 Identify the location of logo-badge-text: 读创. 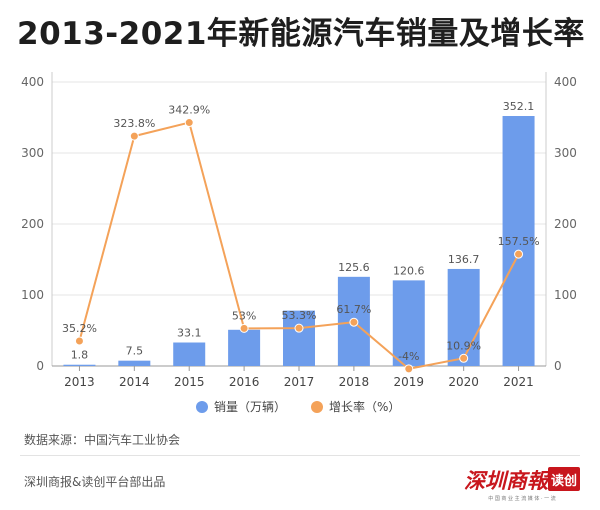
(564, 481).